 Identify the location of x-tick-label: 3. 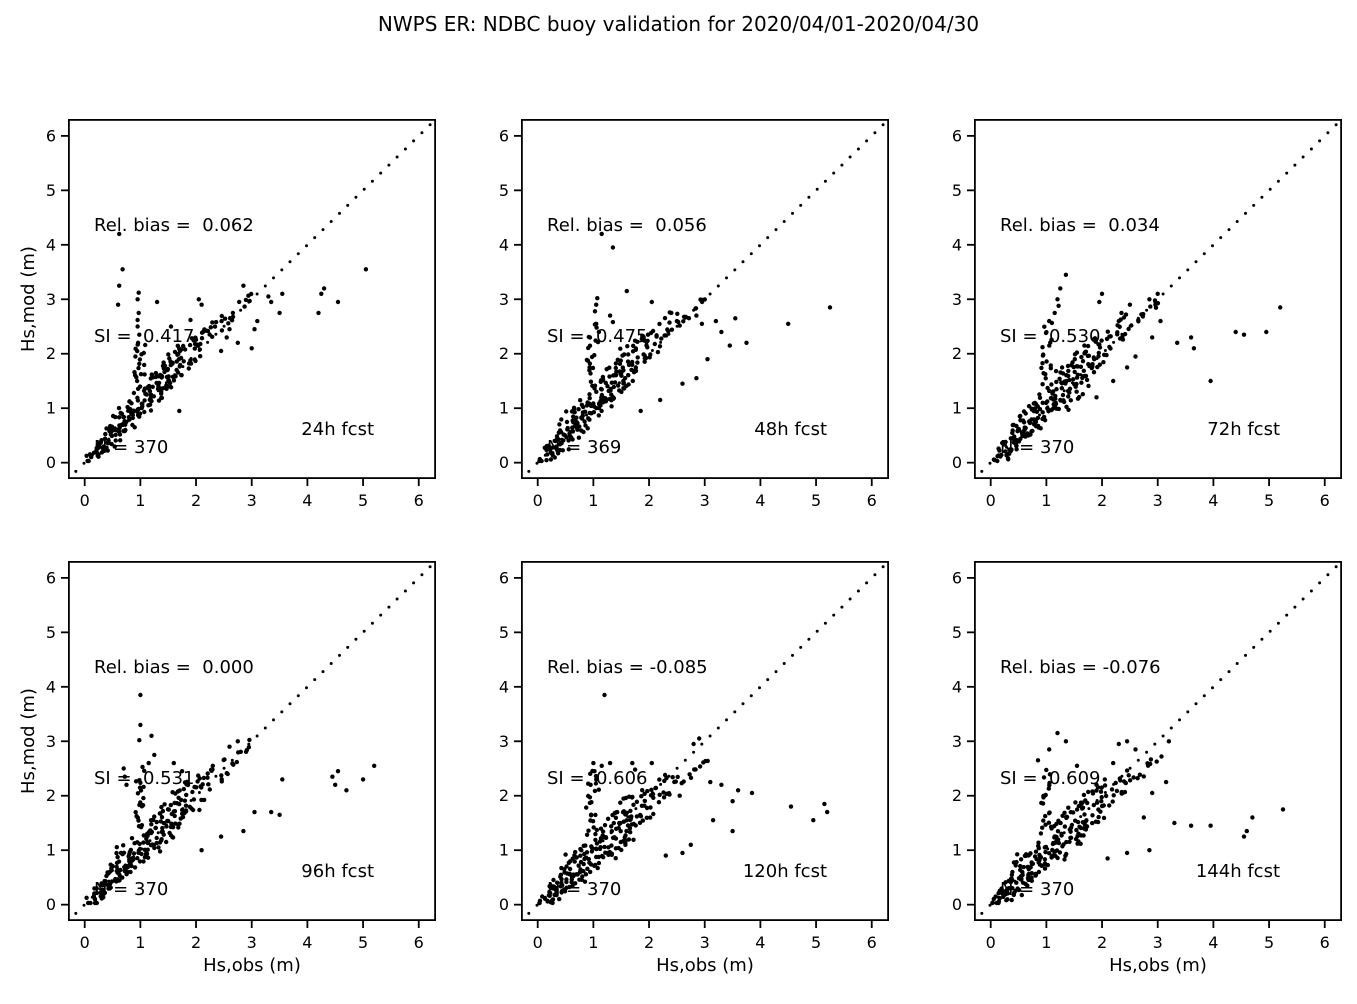
(252, 942).